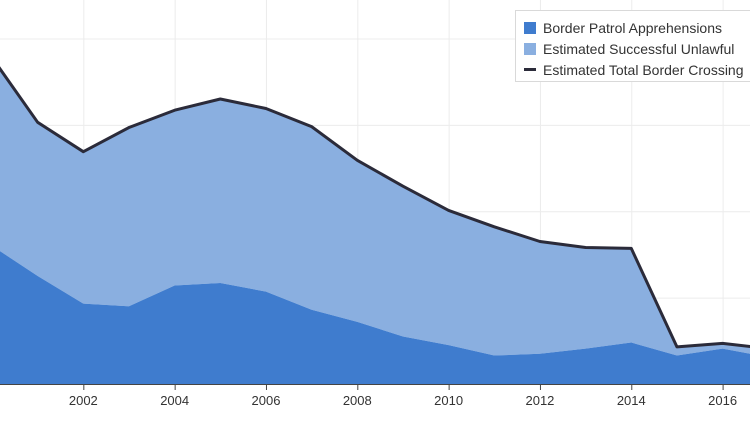 The width and height of the screenshot is (750, 427). What do you see at coordinates (530, 27) in the screenshot?
I see `legend-swatch-apprehensions` at bounding box center [530, 27].